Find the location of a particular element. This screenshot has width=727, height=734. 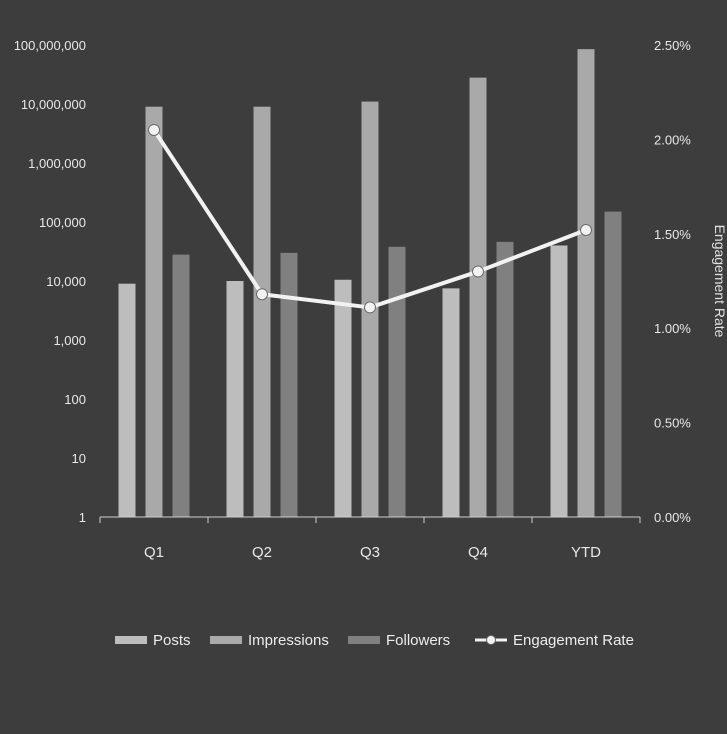

point-engagement-rate-q2 is located at coordinates (262, 294).